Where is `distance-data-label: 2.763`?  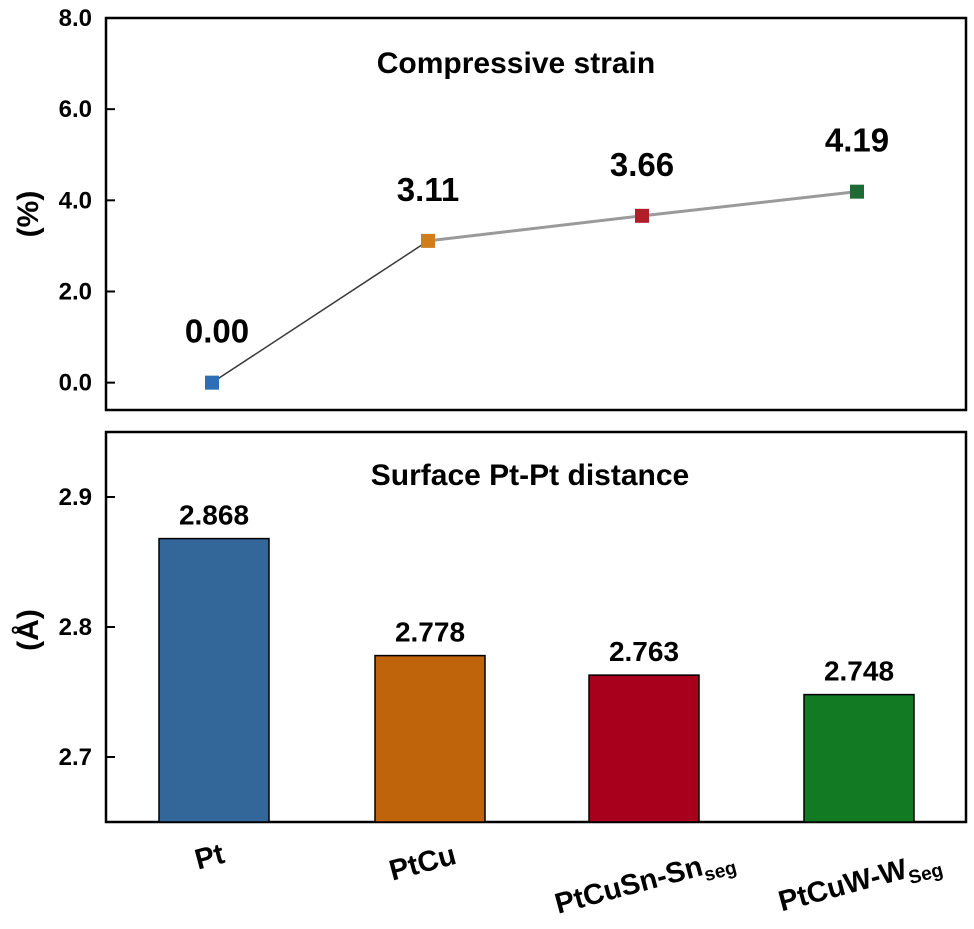
distance-data-label: 2.763 is located at coordinates (644, 651).